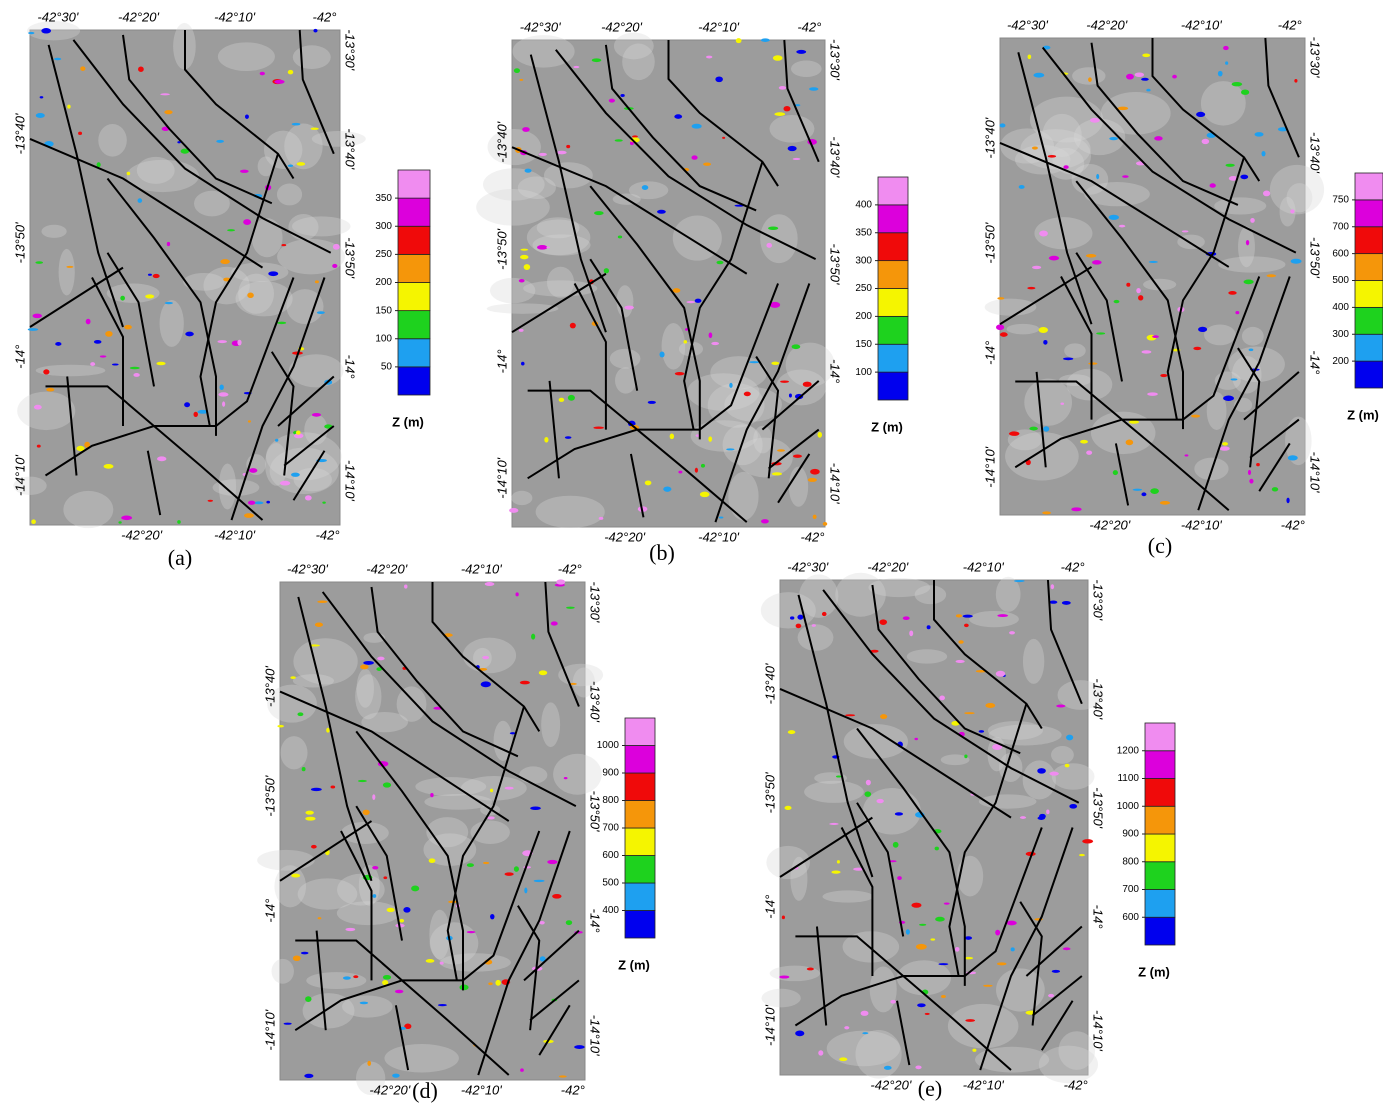 This screenshot has width=1383, height=1109. I want to click on colorbar-tick-label: 1200, so click(1128, 750).